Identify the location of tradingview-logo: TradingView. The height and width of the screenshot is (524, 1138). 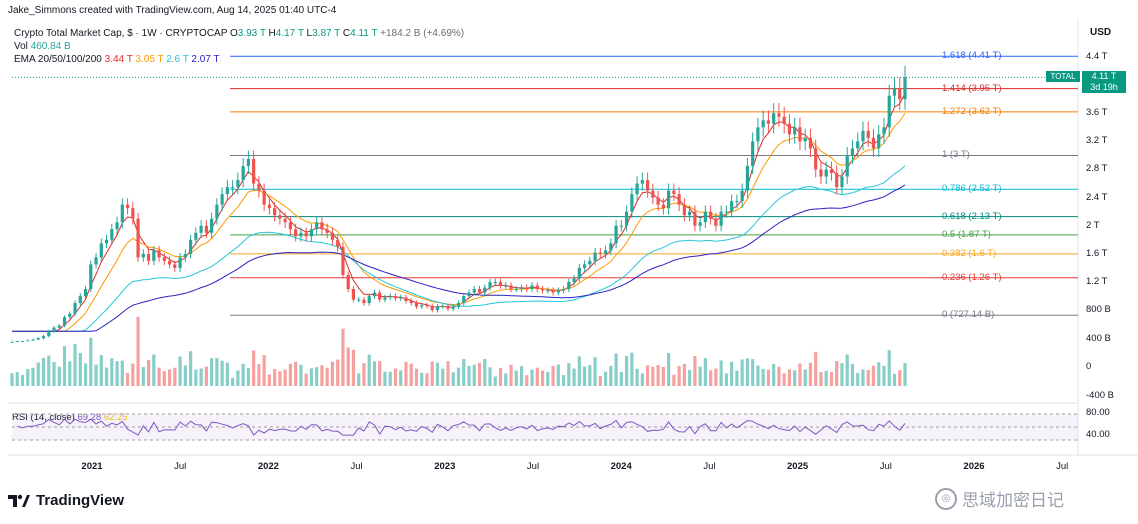
(66, 500).